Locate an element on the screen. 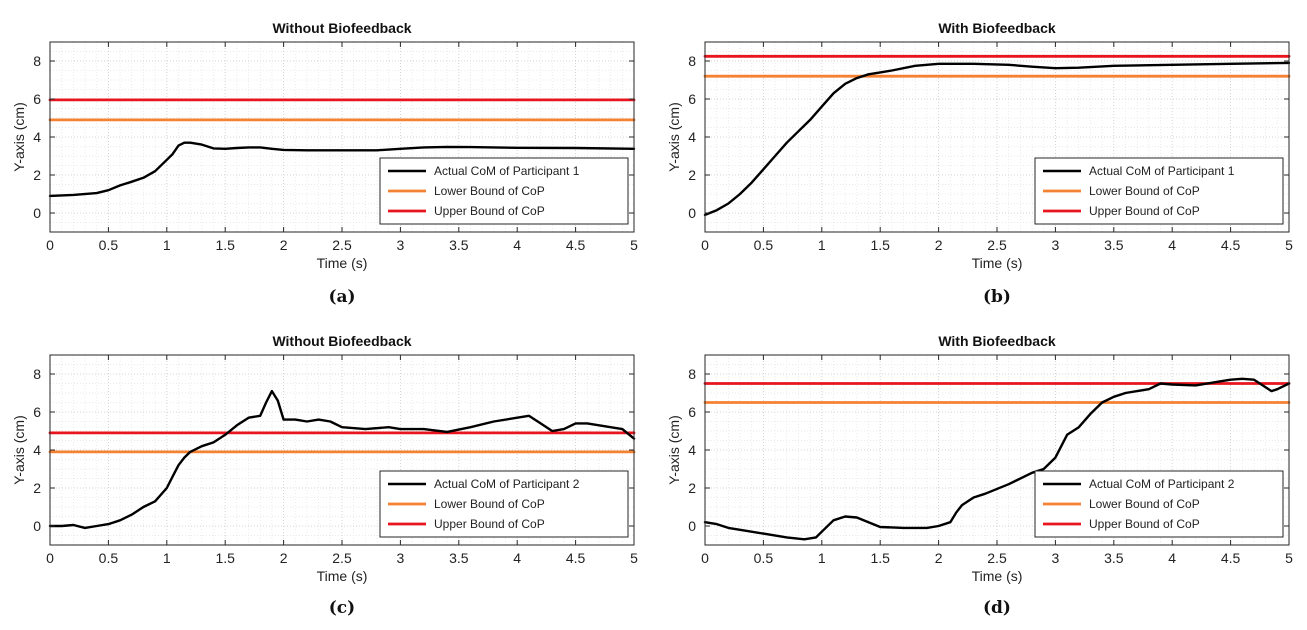  panel-label: (c) is located at coordinates (342, 608).